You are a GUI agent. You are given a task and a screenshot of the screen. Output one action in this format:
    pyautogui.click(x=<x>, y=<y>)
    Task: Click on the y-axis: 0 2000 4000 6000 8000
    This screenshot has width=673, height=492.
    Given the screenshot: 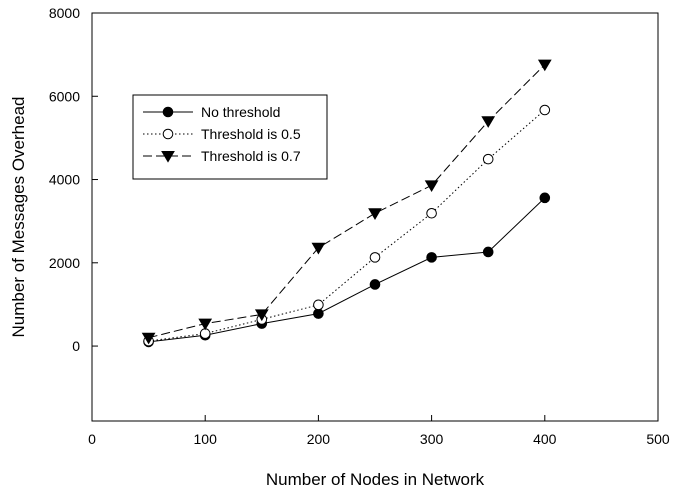 What is the action you would take?
    pyautogui.click(x=73, y=179)
    